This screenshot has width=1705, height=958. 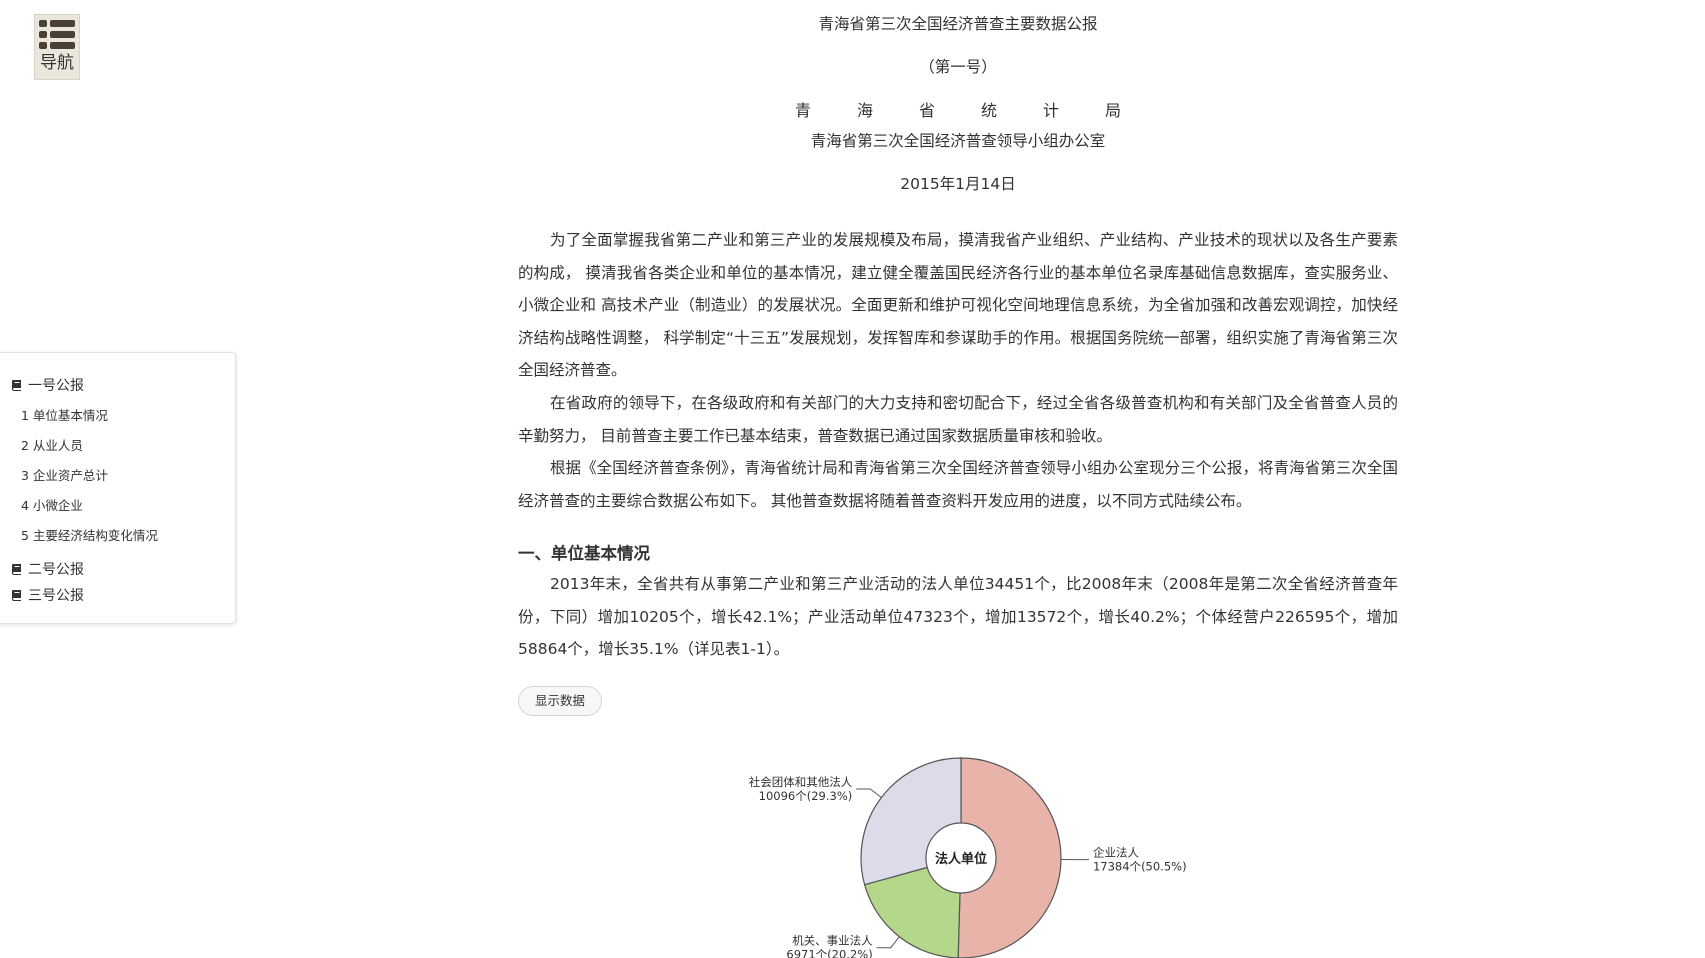 What do you see at coordinates (52, 505) in the screenshot?
I see `toc-sub-item-4: 4 小微企业` at bounding box center [52, 505].